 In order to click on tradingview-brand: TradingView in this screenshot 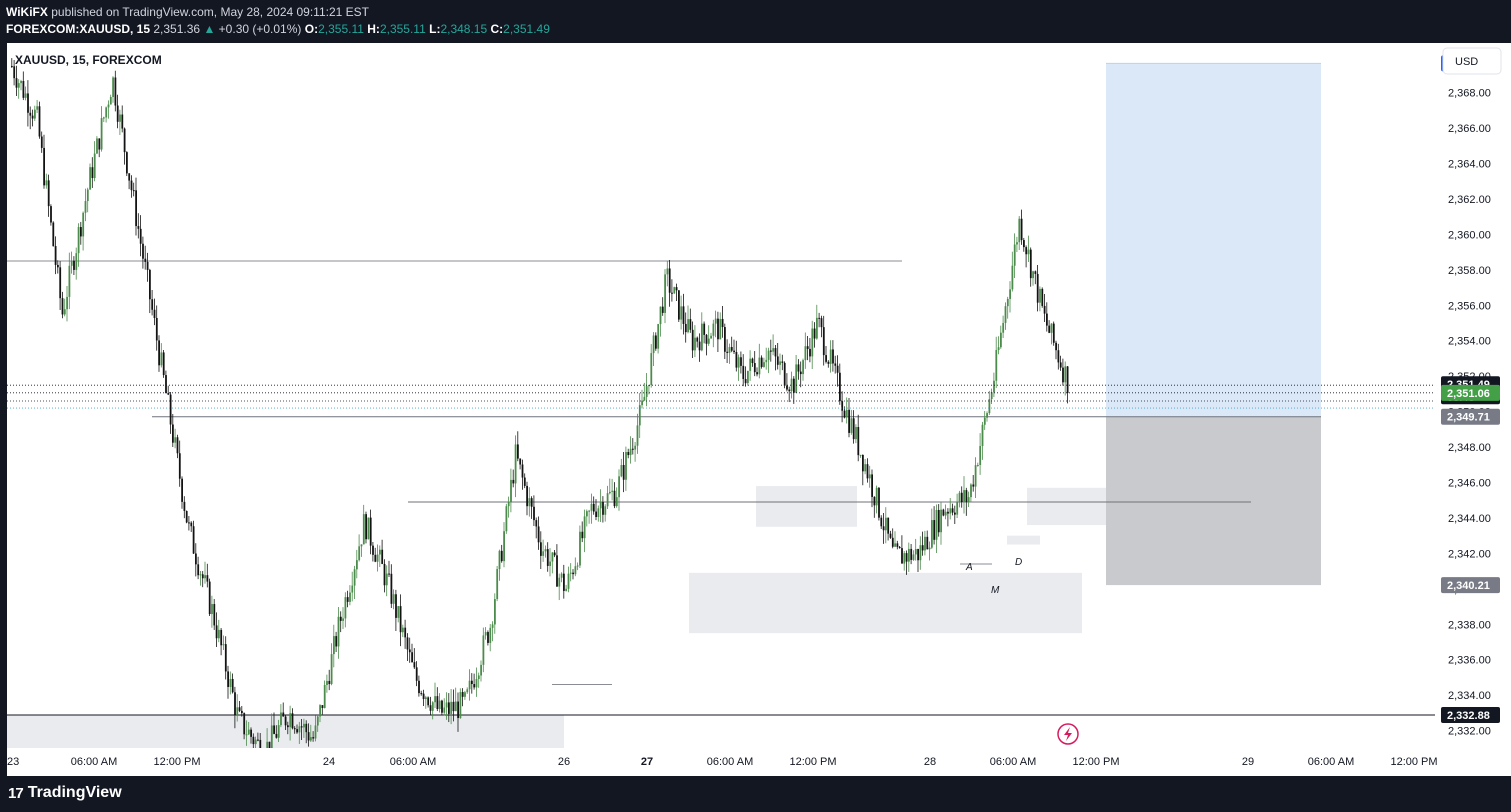, I will do `click(74, 792)`.